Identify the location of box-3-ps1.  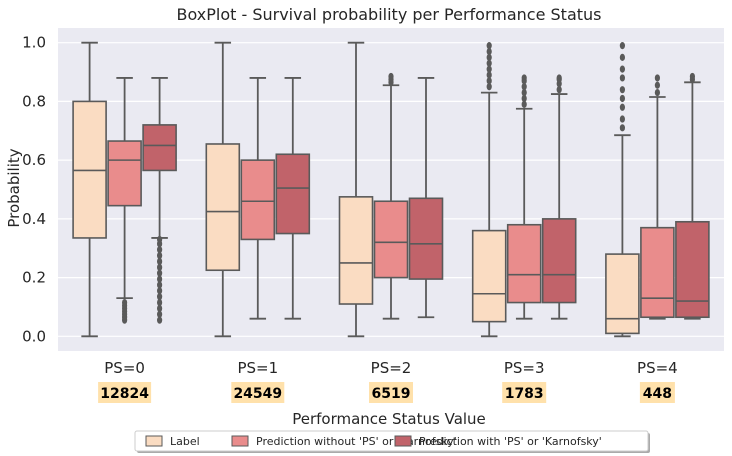
(293, 198).